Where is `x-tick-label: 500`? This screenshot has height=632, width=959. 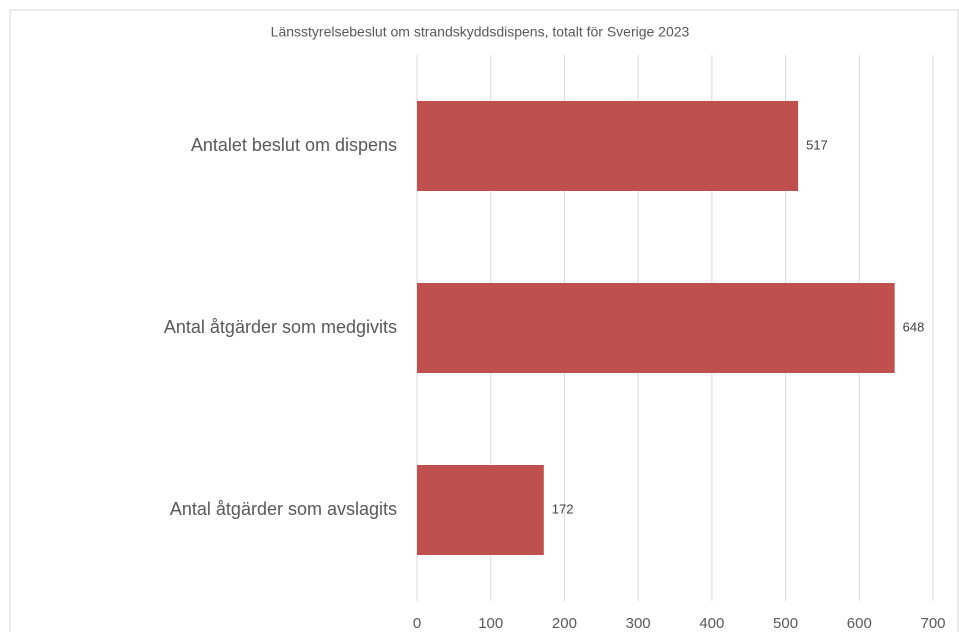
x-tick-label: 500 is located at coordinates (785, 623).